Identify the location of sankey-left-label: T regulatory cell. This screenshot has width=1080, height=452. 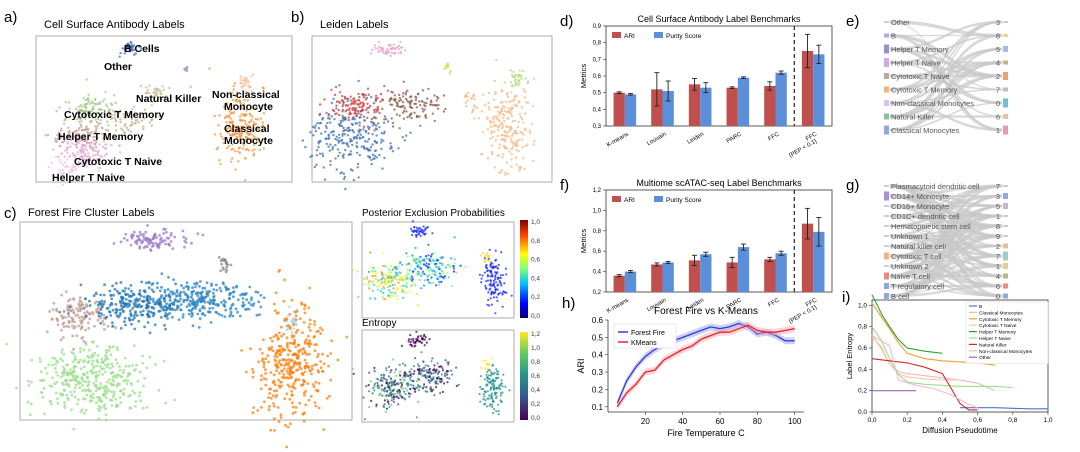
(918, 286).